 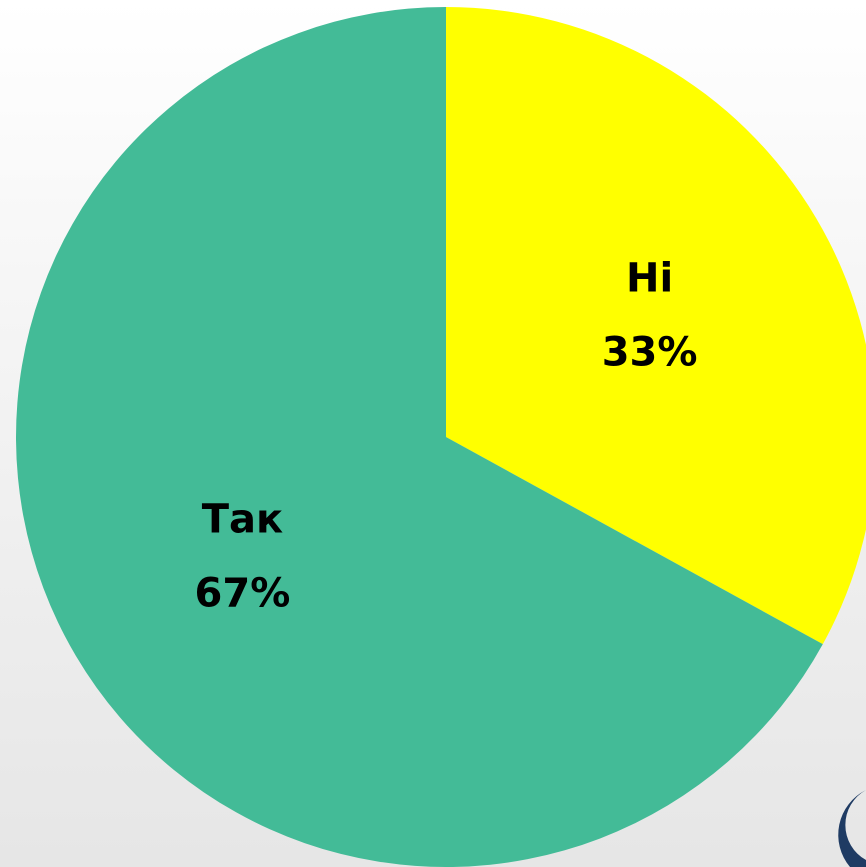 What do you see at coordinates (650, 353) in the screenshot?
I see `slice-value-label: 33%` at bounding box center [650, 353].